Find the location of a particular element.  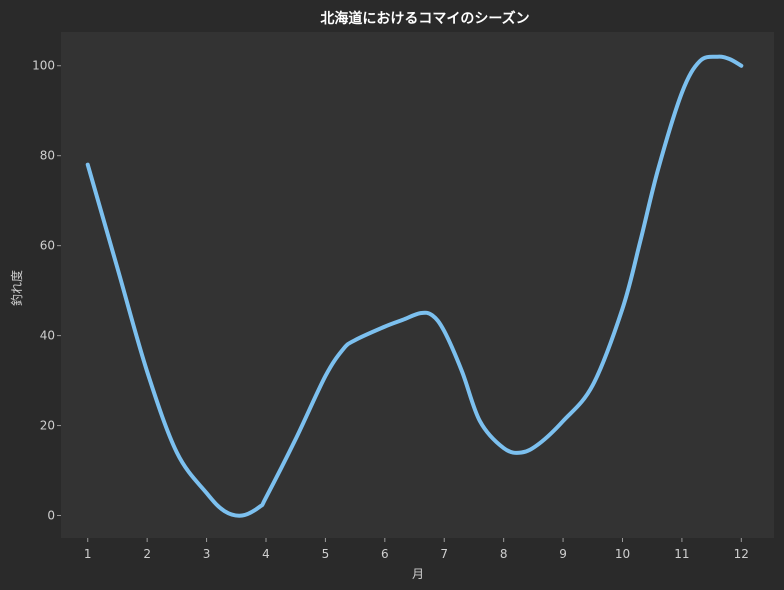

x-tick-label: 5 is located at coordinates (326, 554).